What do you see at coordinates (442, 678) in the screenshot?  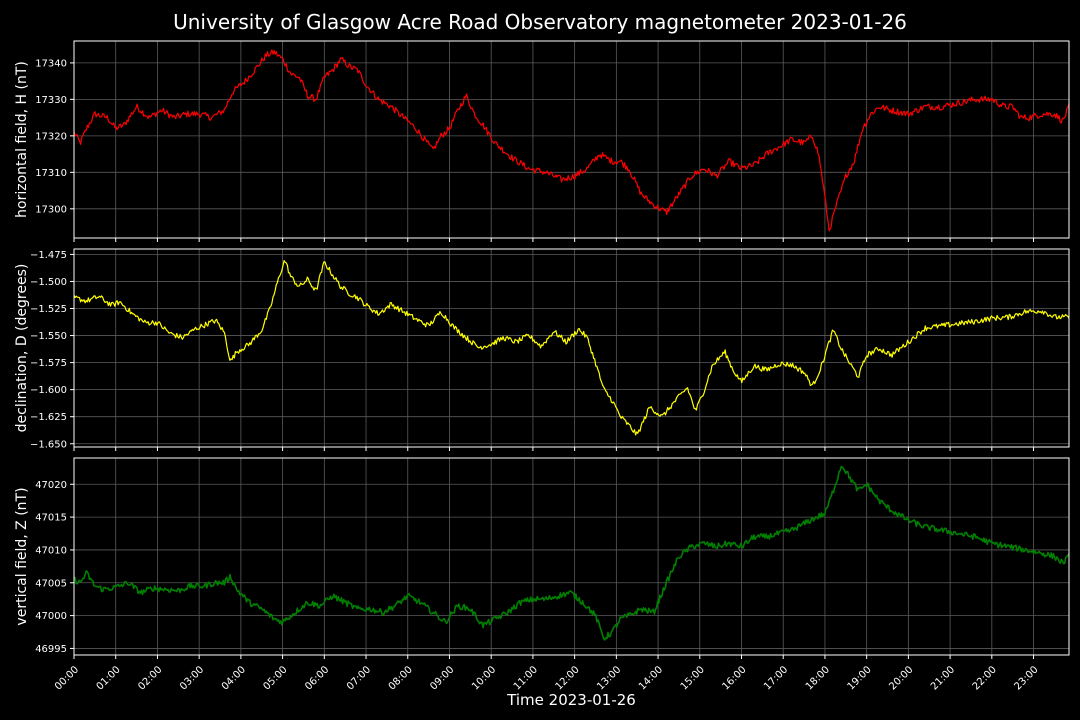 I see `x-tick-label: 09:00` at bounding box center [442, 678].